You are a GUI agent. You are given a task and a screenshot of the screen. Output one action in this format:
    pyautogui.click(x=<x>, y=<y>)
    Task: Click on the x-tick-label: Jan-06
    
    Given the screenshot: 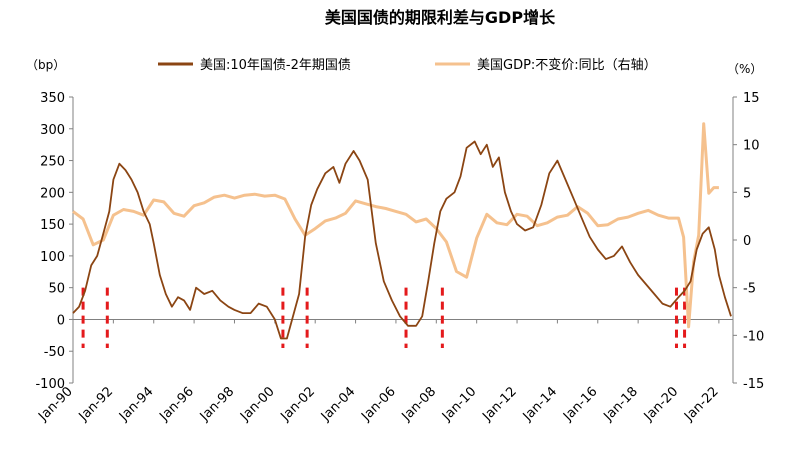 What is the action you would take?
    pyautogui.click(x=378, y=404)
    